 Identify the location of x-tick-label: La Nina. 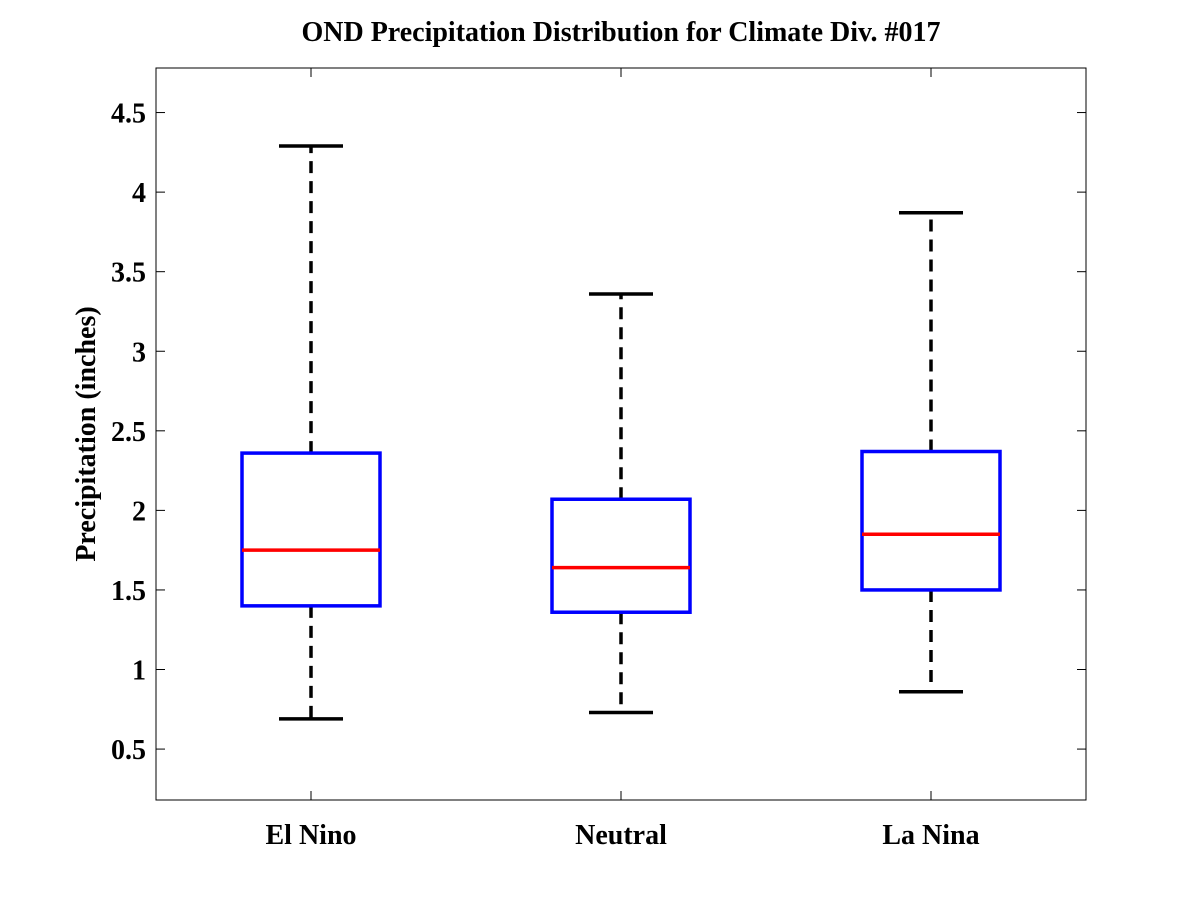
(930, 835).